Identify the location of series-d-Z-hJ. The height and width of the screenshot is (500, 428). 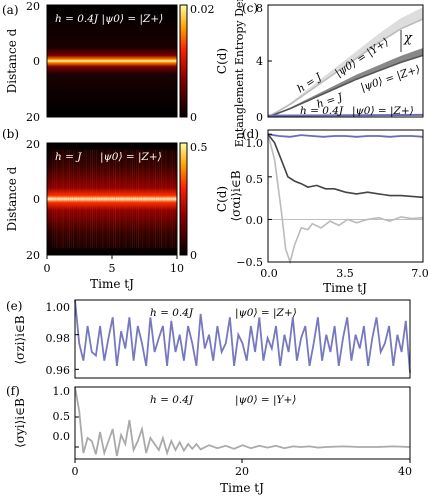
(345, 166).